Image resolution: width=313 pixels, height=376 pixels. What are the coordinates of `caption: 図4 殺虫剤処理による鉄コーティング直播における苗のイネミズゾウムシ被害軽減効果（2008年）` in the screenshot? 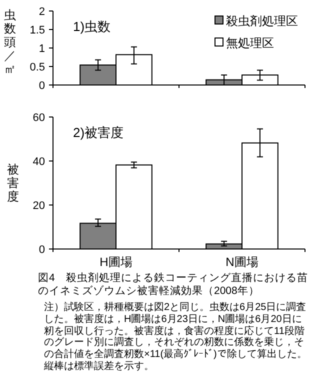 It's located at (173, 285).